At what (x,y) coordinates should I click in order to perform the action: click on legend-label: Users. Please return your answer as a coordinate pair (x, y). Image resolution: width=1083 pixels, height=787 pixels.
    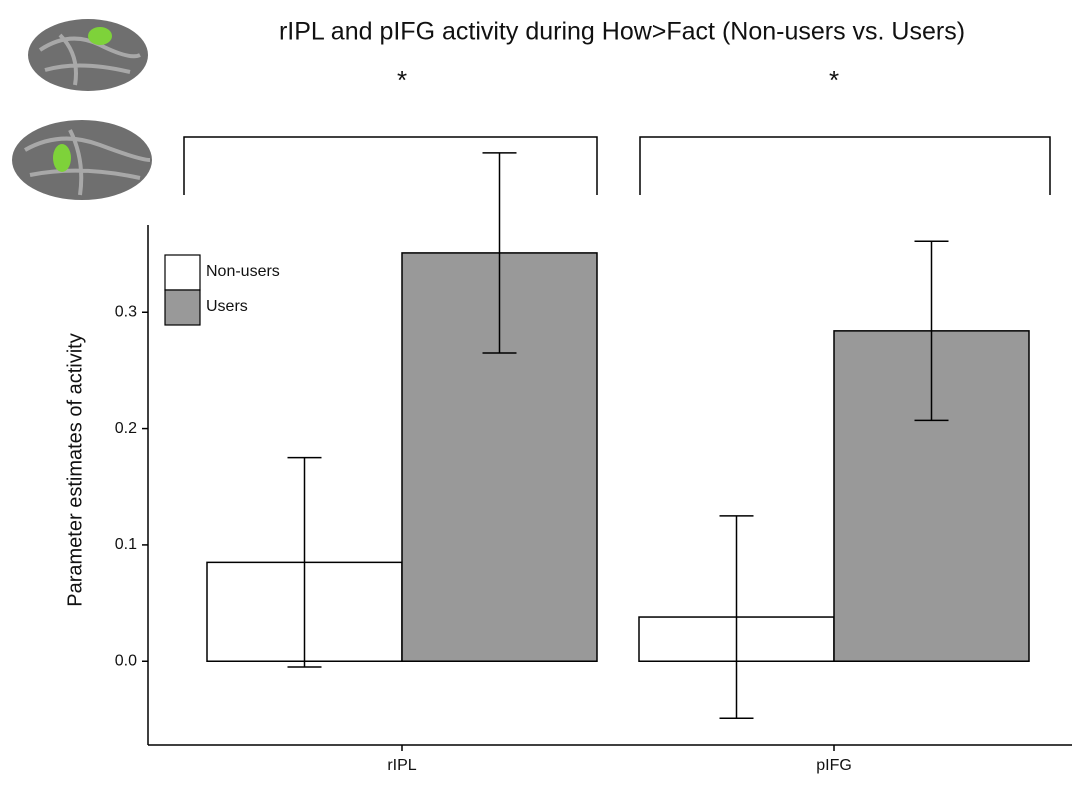
    Looking at the image, I should click on (227, 306).